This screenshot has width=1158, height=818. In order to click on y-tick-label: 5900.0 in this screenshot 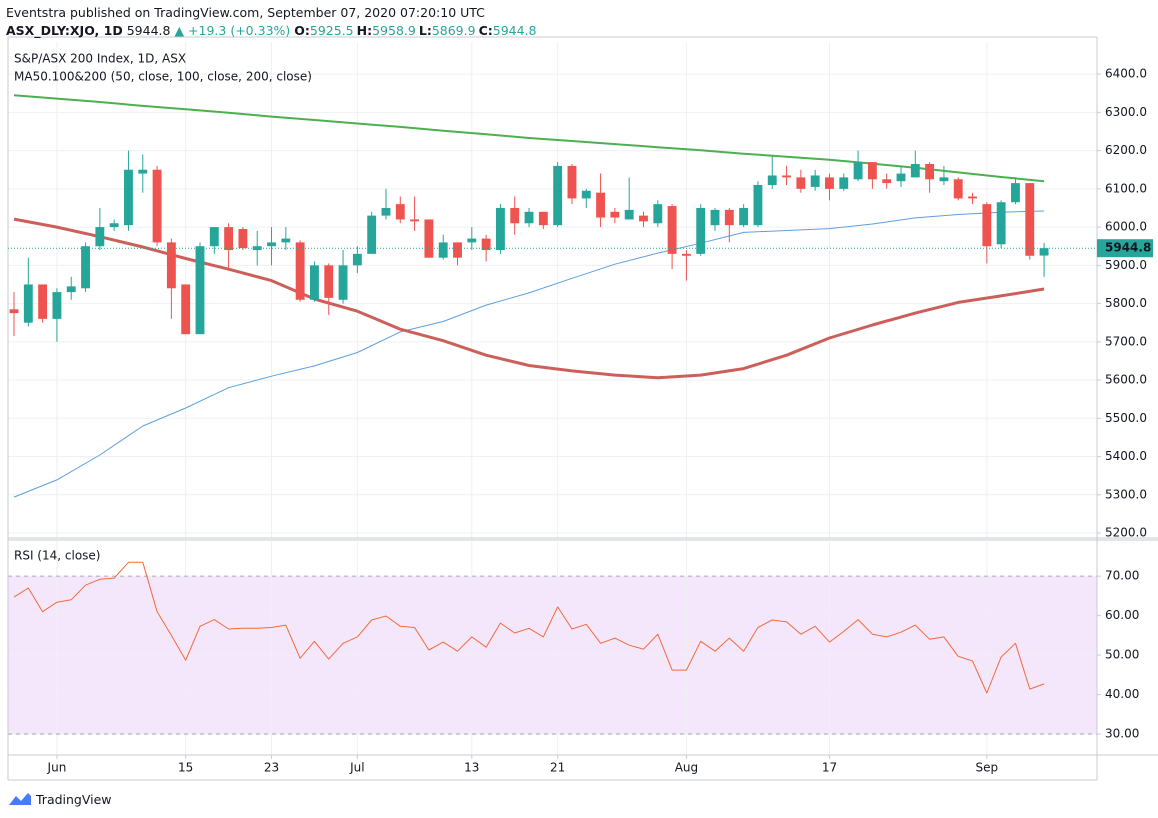, I will do `click(1126, 265)`.